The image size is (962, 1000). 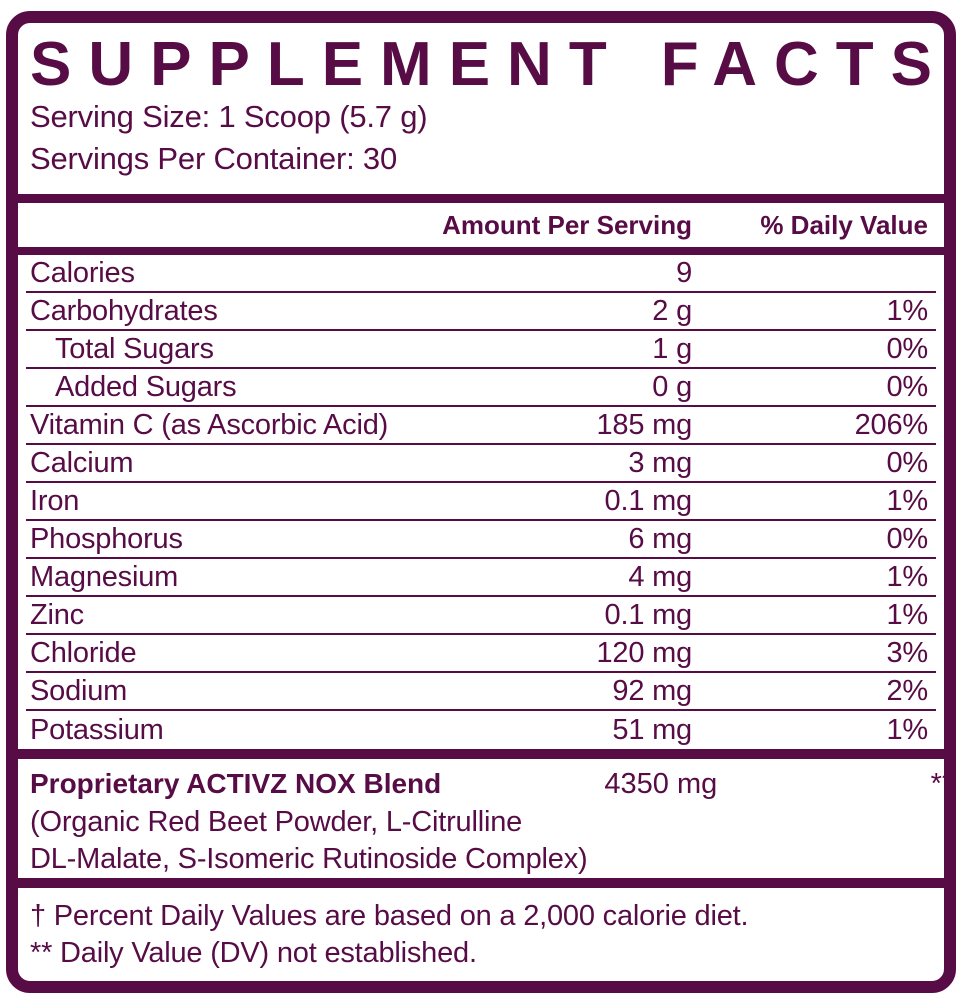 What do you see at coordinates (481, 388) in the screenshot?
I see `table-row-added-sugars: Added Sugars 0 g 0%` at bounding box center [481, 388].